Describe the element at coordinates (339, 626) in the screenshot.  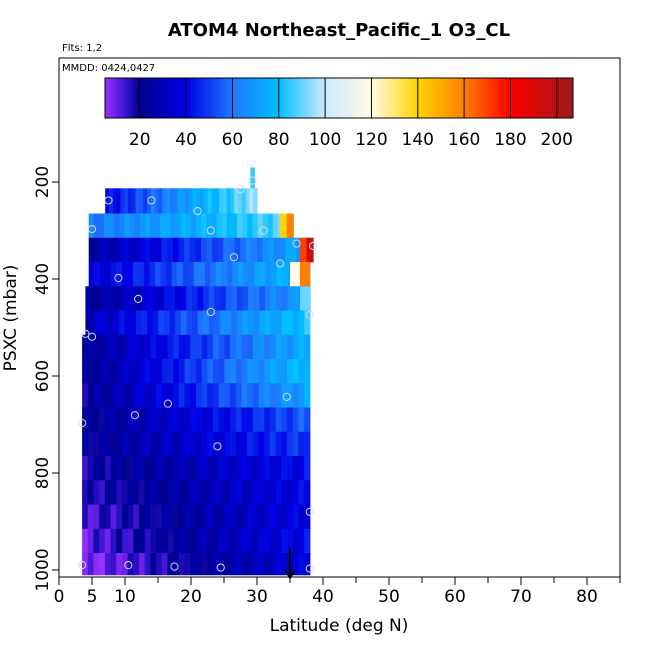
I see `x-axis-label: Latitude (deg N)` at that location.